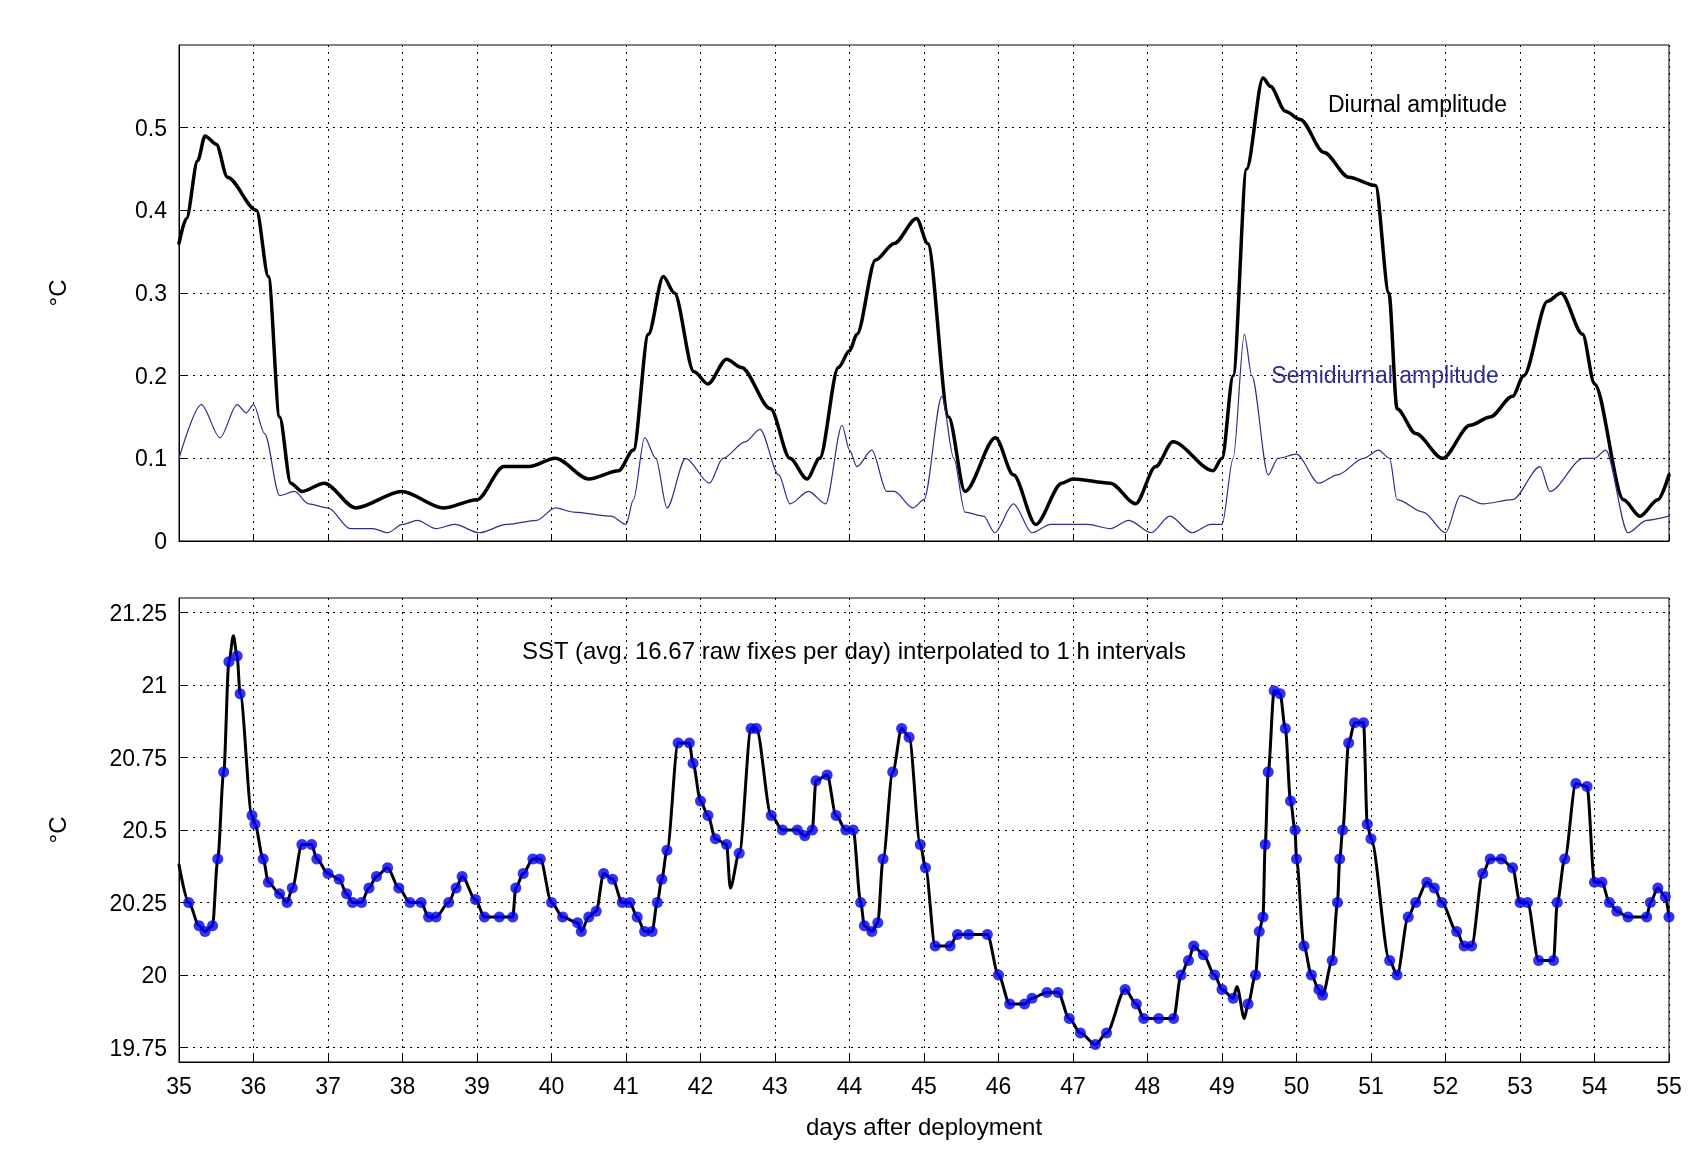 The image size is (1691, 1174). I want to click on y-tick-label: 21.25, so click(138, 612).